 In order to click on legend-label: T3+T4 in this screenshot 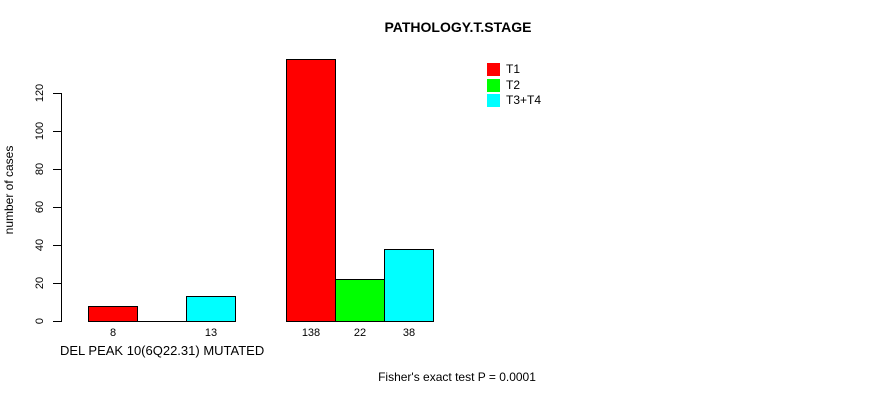, I will do `click(524, 100)`.